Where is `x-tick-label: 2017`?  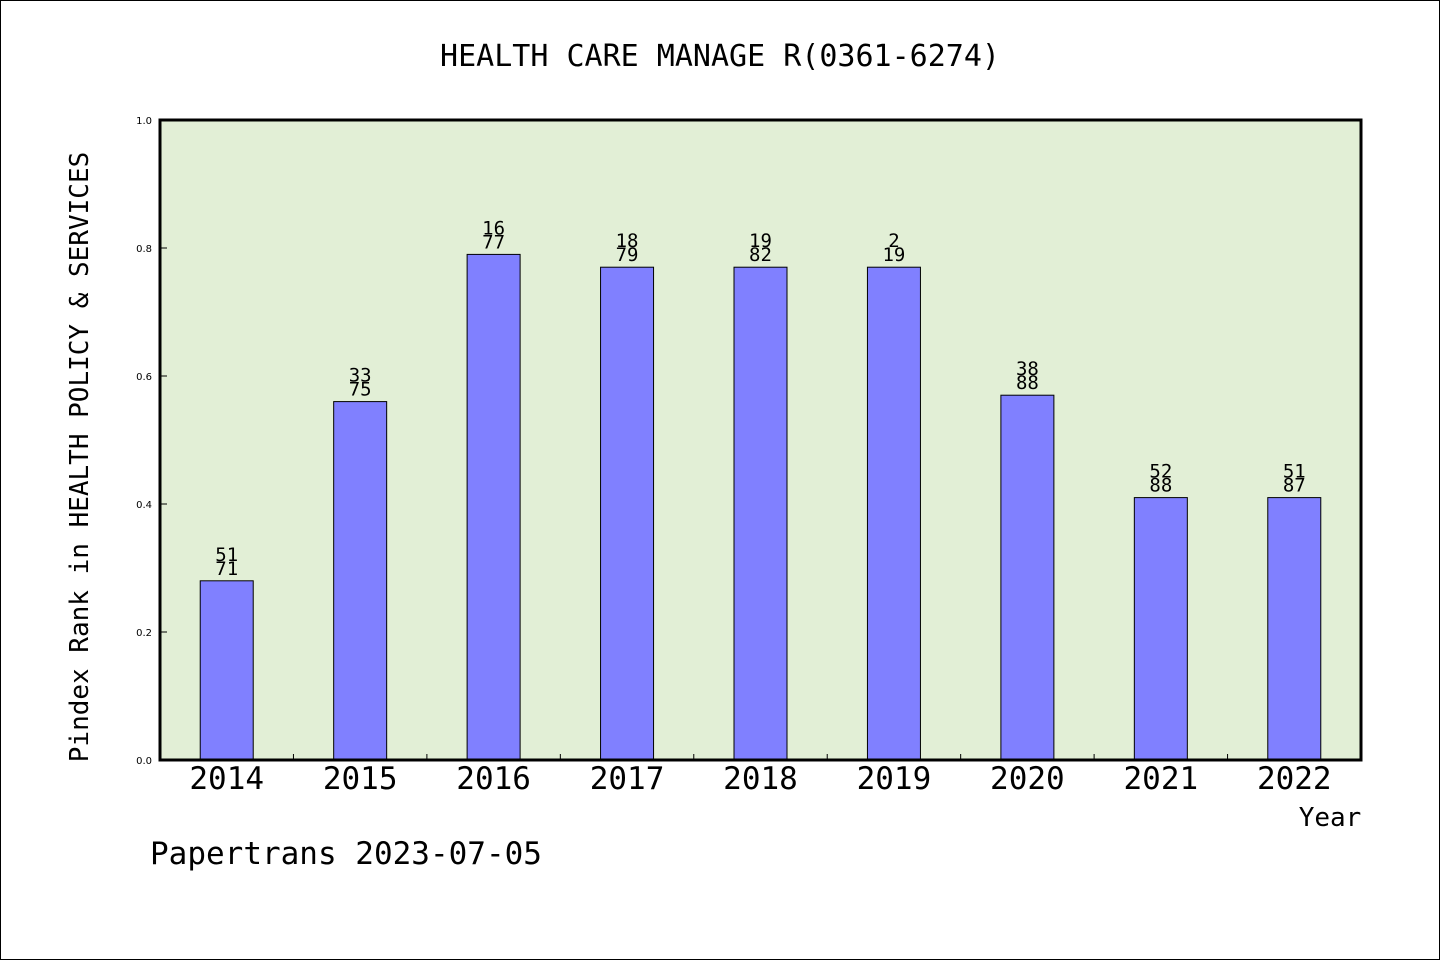
x-tick-label: 2017 is located at coordinates (627, 779).